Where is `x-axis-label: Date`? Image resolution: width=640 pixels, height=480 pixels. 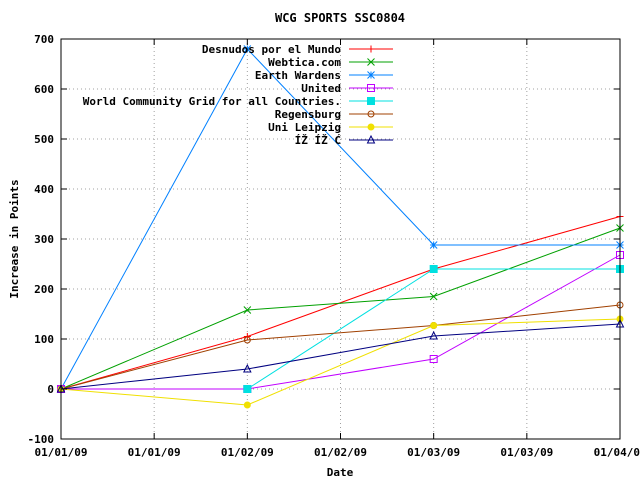 x-axis-label: Date is located at coordinates (340, 472).